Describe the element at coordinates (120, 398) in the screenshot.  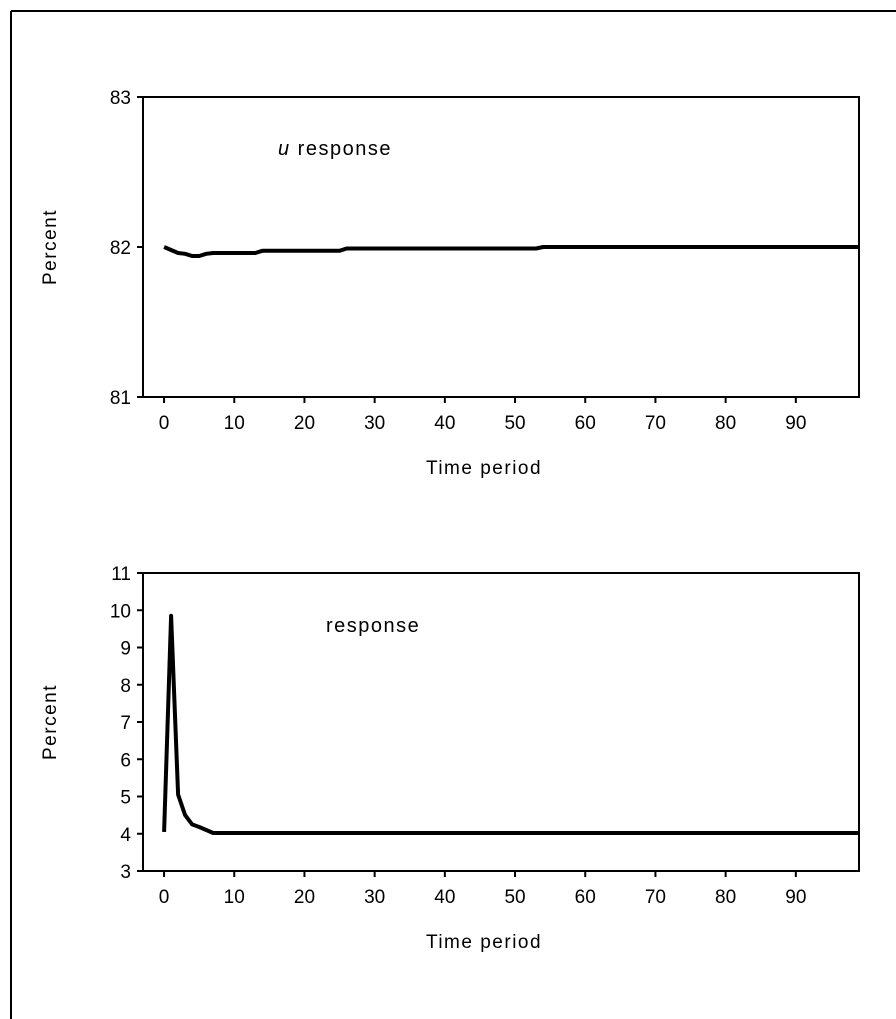
I see `y-tick-label: 81` at that location.